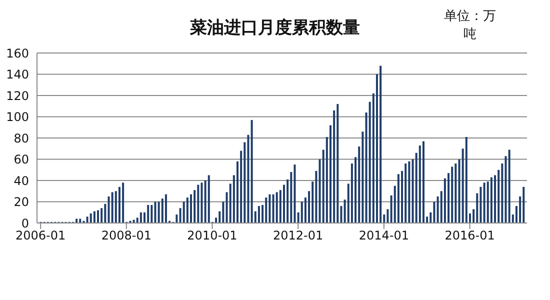 The height and width of the screenshot is (300, 550). What do you see at coordinates (25, 223) in the screenshot?
I see `y-tick-label: 0` at bounding box center [25, 223].